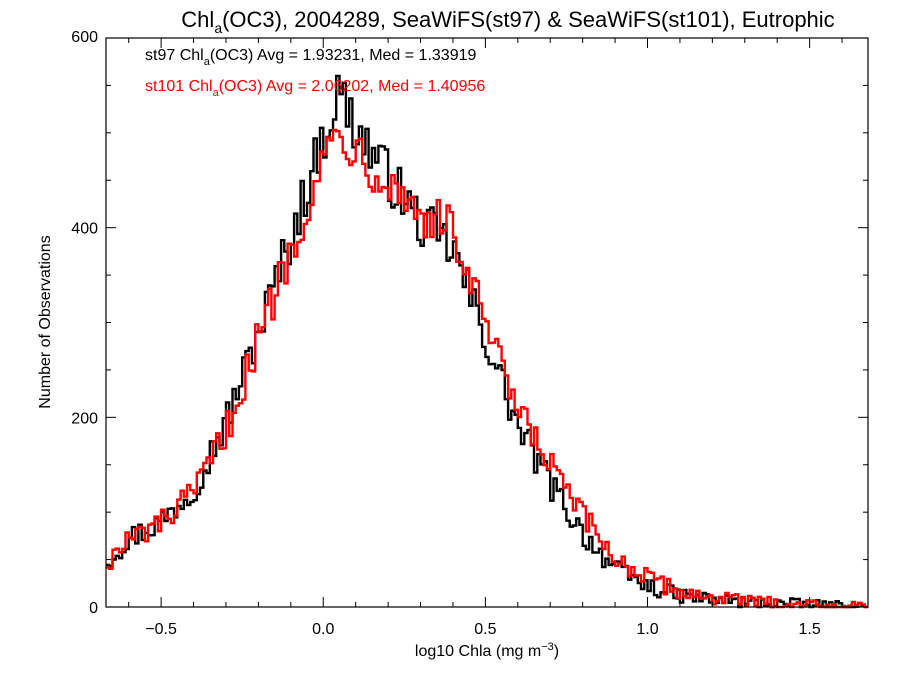 This screenshot has height=675, width=900. What do you see at coordinates (45, 321) in the screenshot?
I see `y-axis-label: Number of Observations` at bounding box center [45, 321].